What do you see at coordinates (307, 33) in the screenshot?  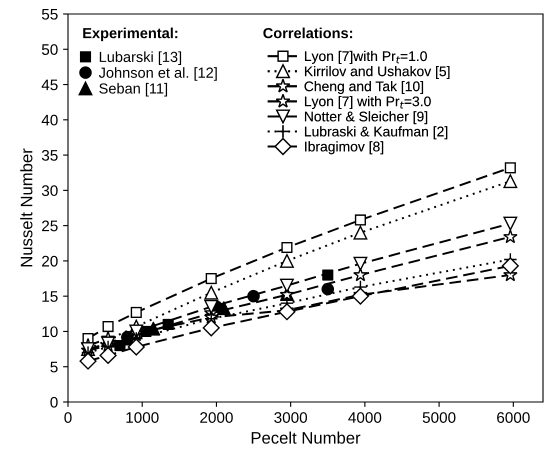 I see `annotation: Correlations:` at bounding box center [307, 33].